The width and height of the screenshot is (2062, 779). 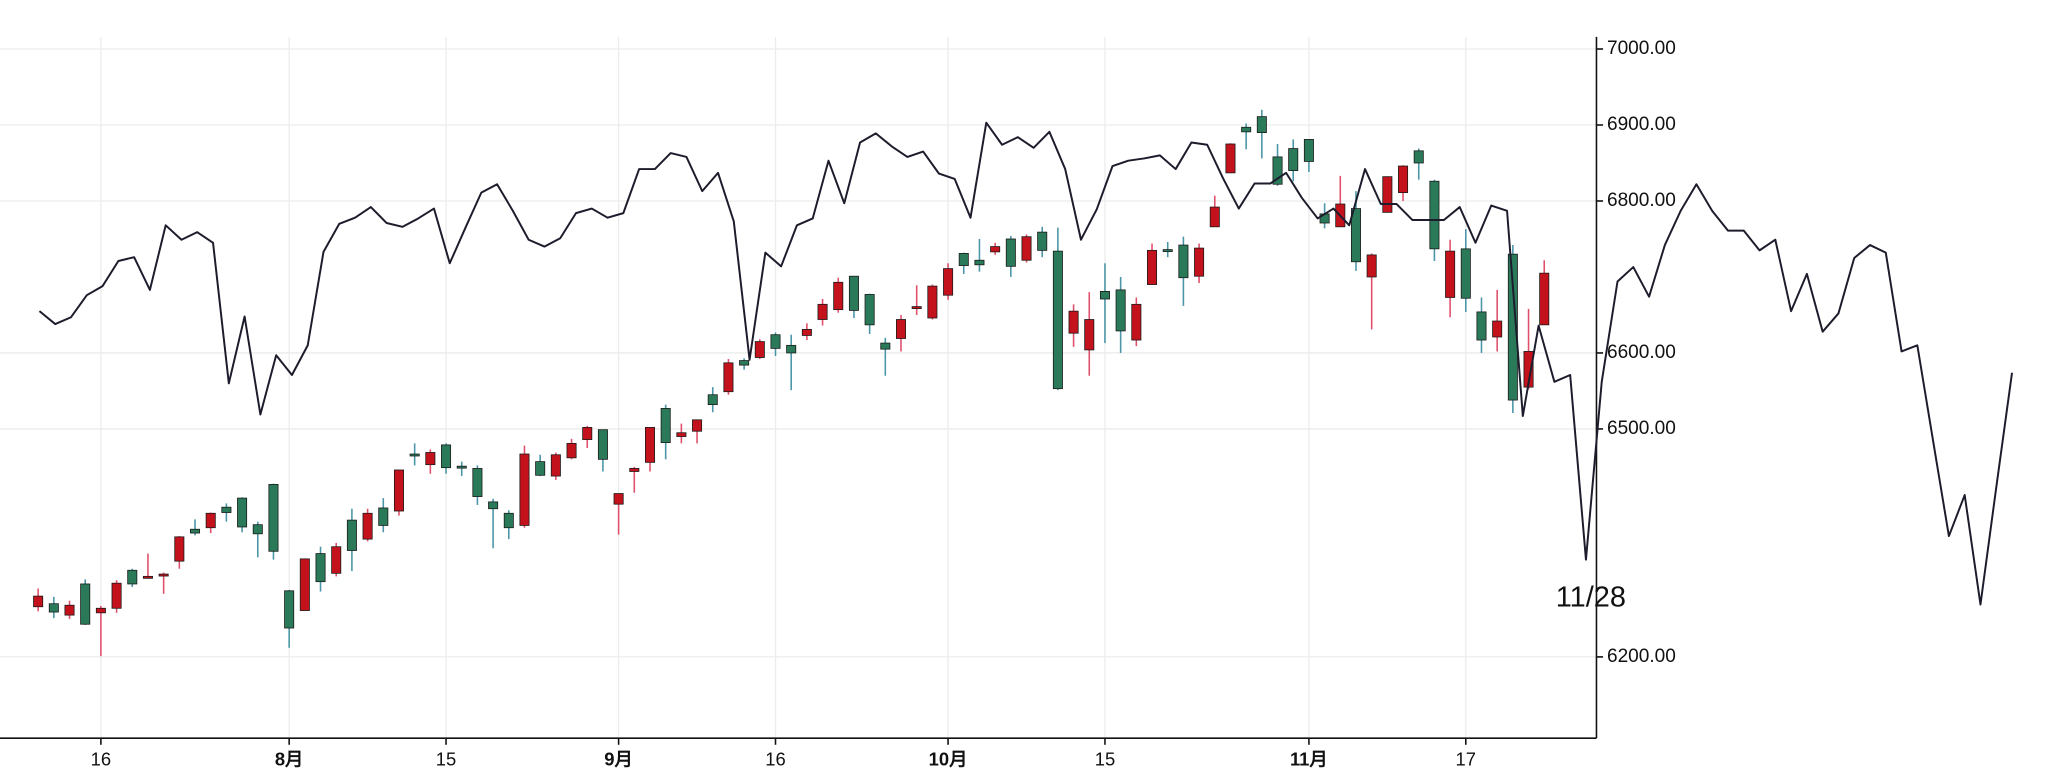 I want to click on x-tick-label: 15, so click(x=1105, y=758).